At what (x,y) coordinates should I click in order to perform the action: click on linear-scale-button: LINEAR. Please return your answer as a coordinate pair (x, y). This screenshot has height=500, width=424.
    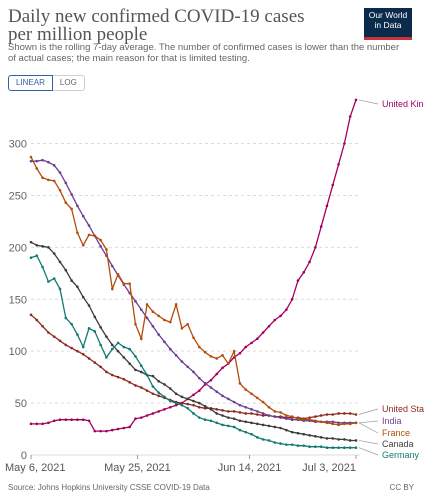
    Looking at the image, I should click on (30, 83).